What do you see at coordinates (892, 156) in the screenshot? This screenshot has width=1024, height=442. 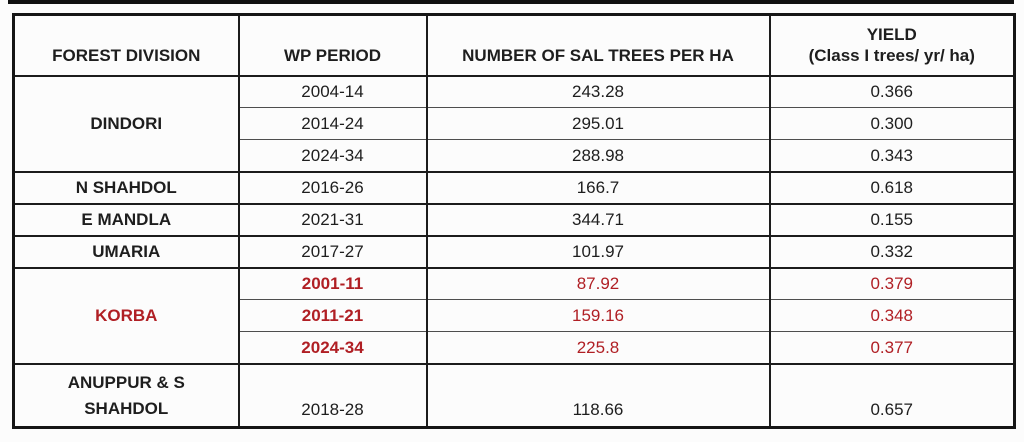 I see `yield-cell: 0.343` at bounding box center [892, 156].